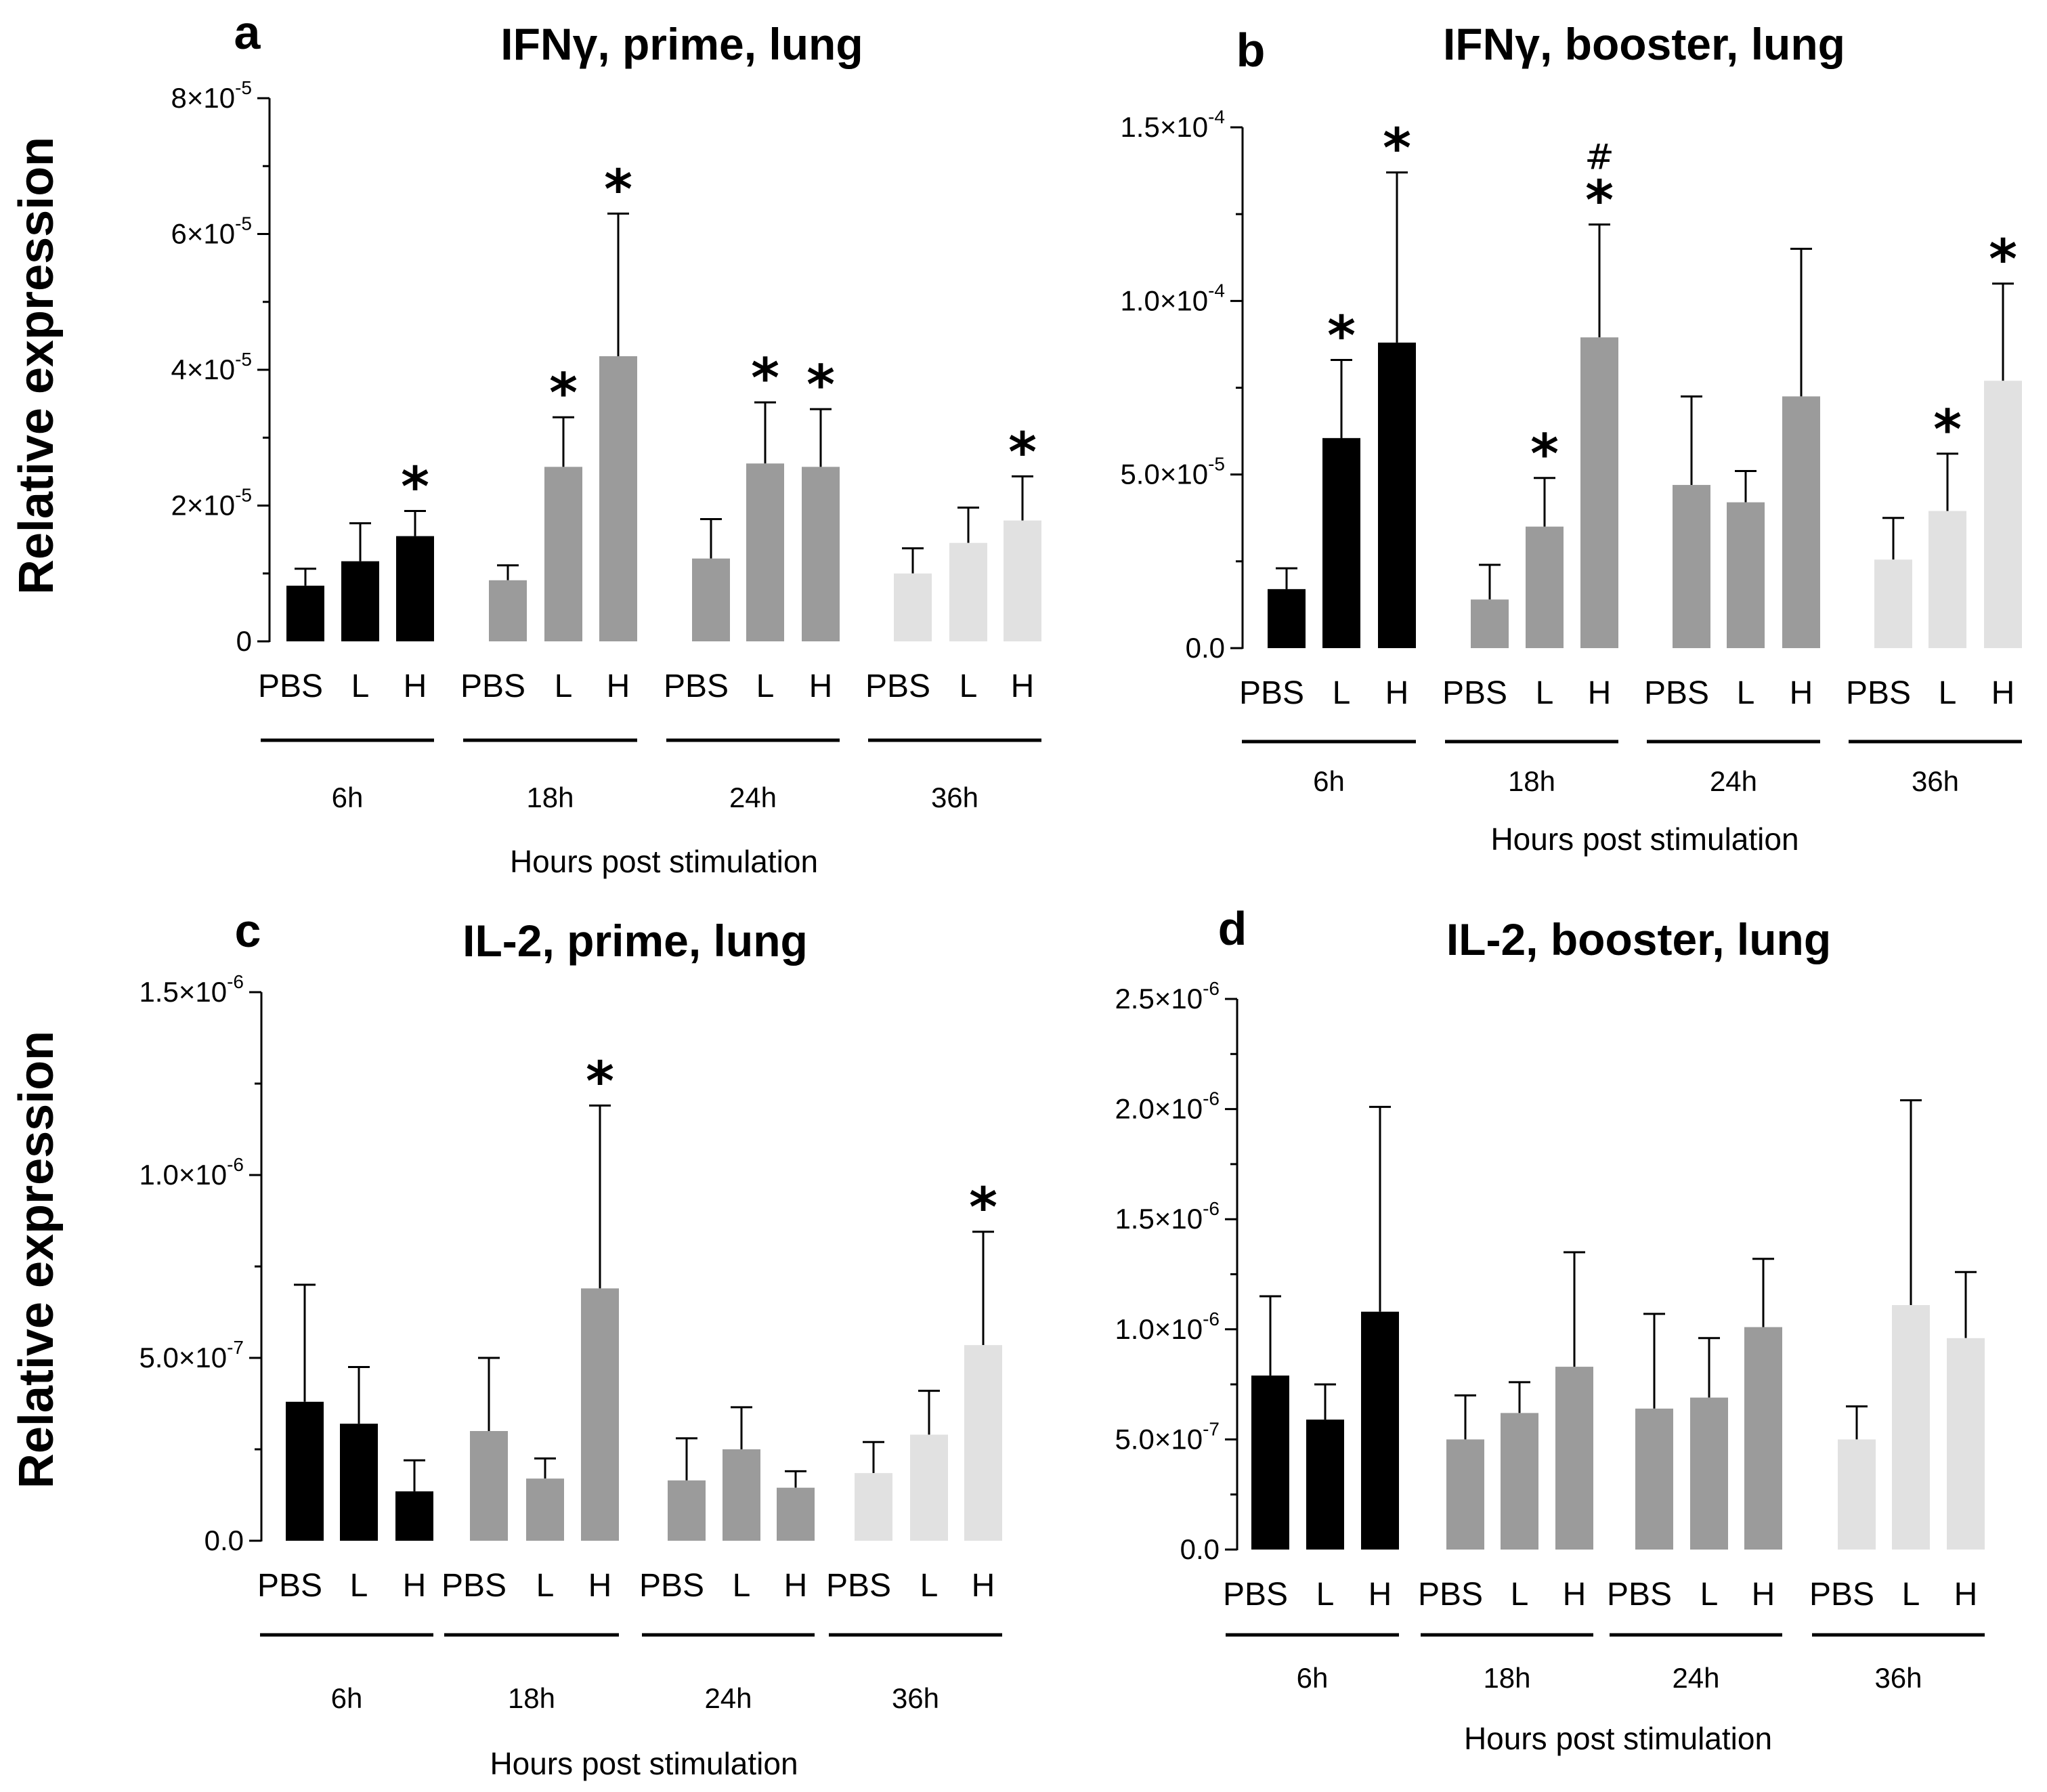 Image resolution: width=2047 pixels, height=1792 pixels. What do you see at coordinates (248, 930) in the screenshot?
I see `panel-letter: c` at bounding box center [248, 930].